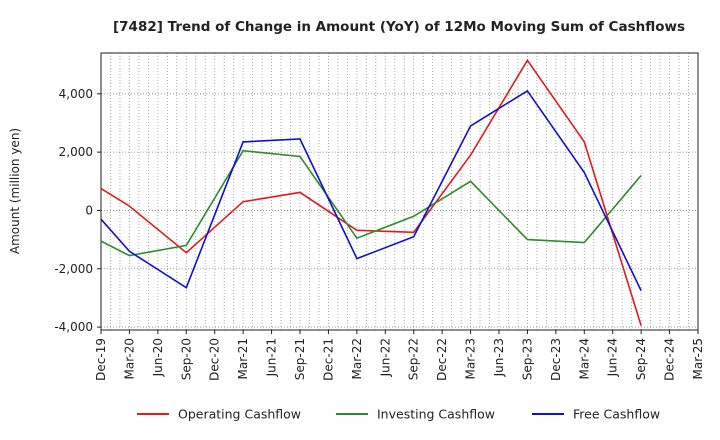 This screenshot has width=720, height=440. Describe the element at coordinates (239, 414) in the screenshot. I see `legend-label: Operating Cashflow` at that location.